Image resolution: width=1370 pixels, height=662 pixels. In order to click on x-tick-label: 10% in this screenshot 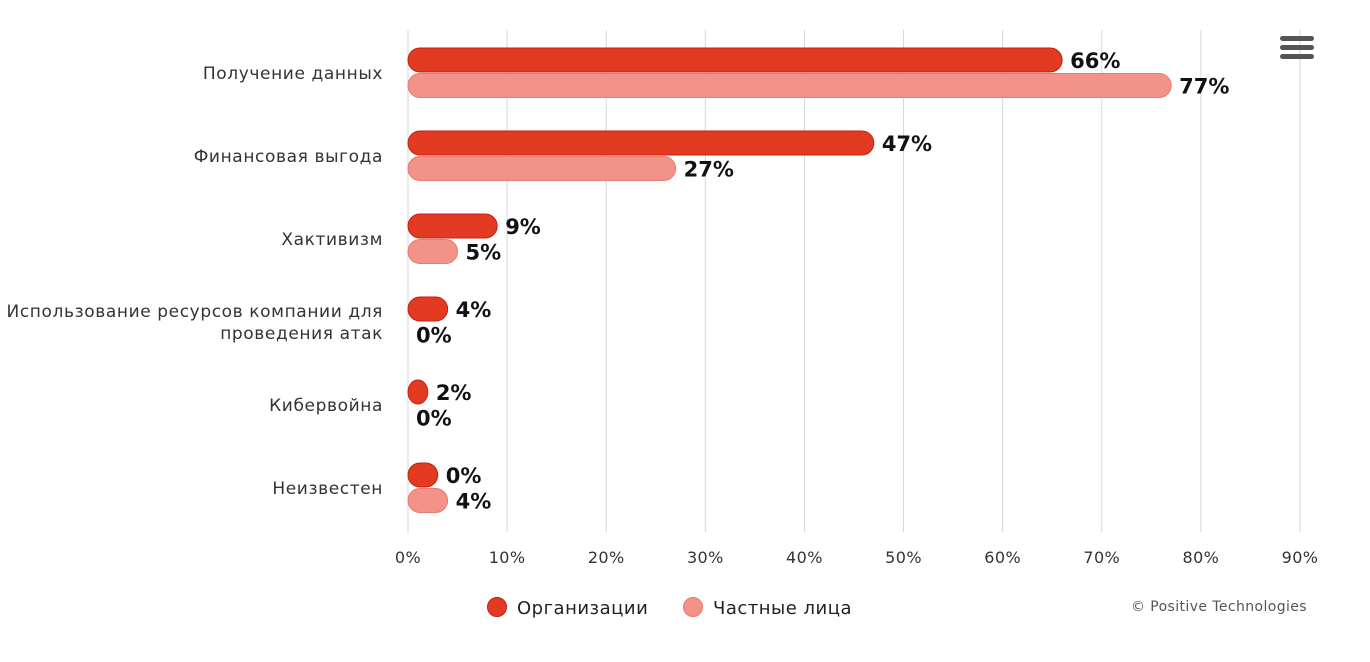, I will do `click(507, 557)`.